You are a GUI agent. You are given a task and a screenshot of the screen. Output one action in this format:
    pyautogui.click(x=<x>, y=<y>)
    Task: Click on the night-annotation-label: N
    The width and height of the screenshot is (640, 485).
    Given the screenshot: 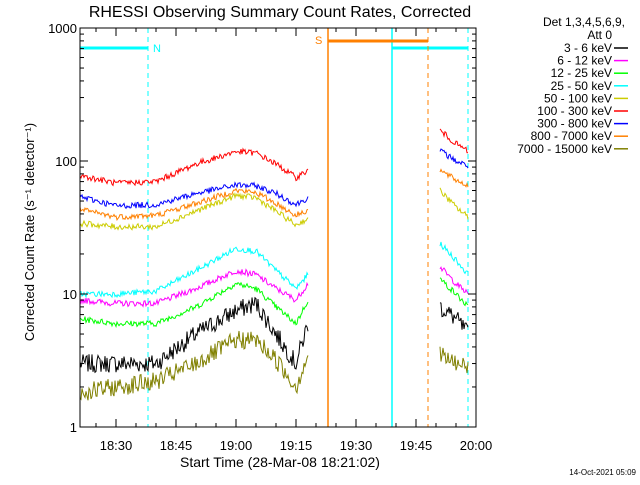 What is the action you would take?
    pyautogui.click(x=157, y=49)
    